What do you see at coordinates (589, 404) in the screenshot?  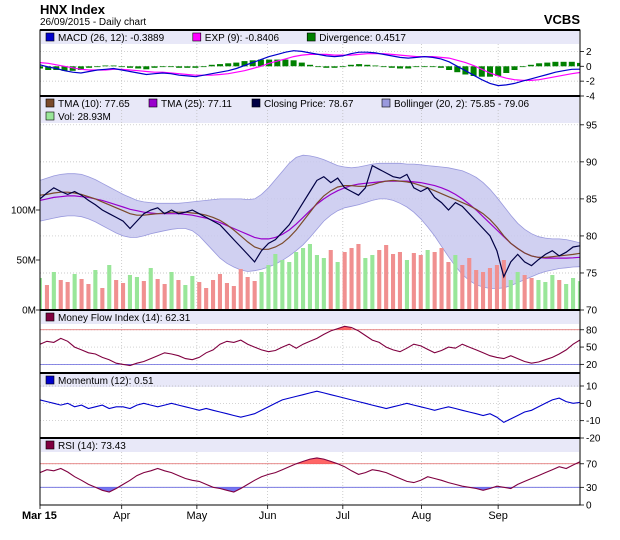 I see `momentum-y-tick-label: 0` at bounding box center [589, 404].